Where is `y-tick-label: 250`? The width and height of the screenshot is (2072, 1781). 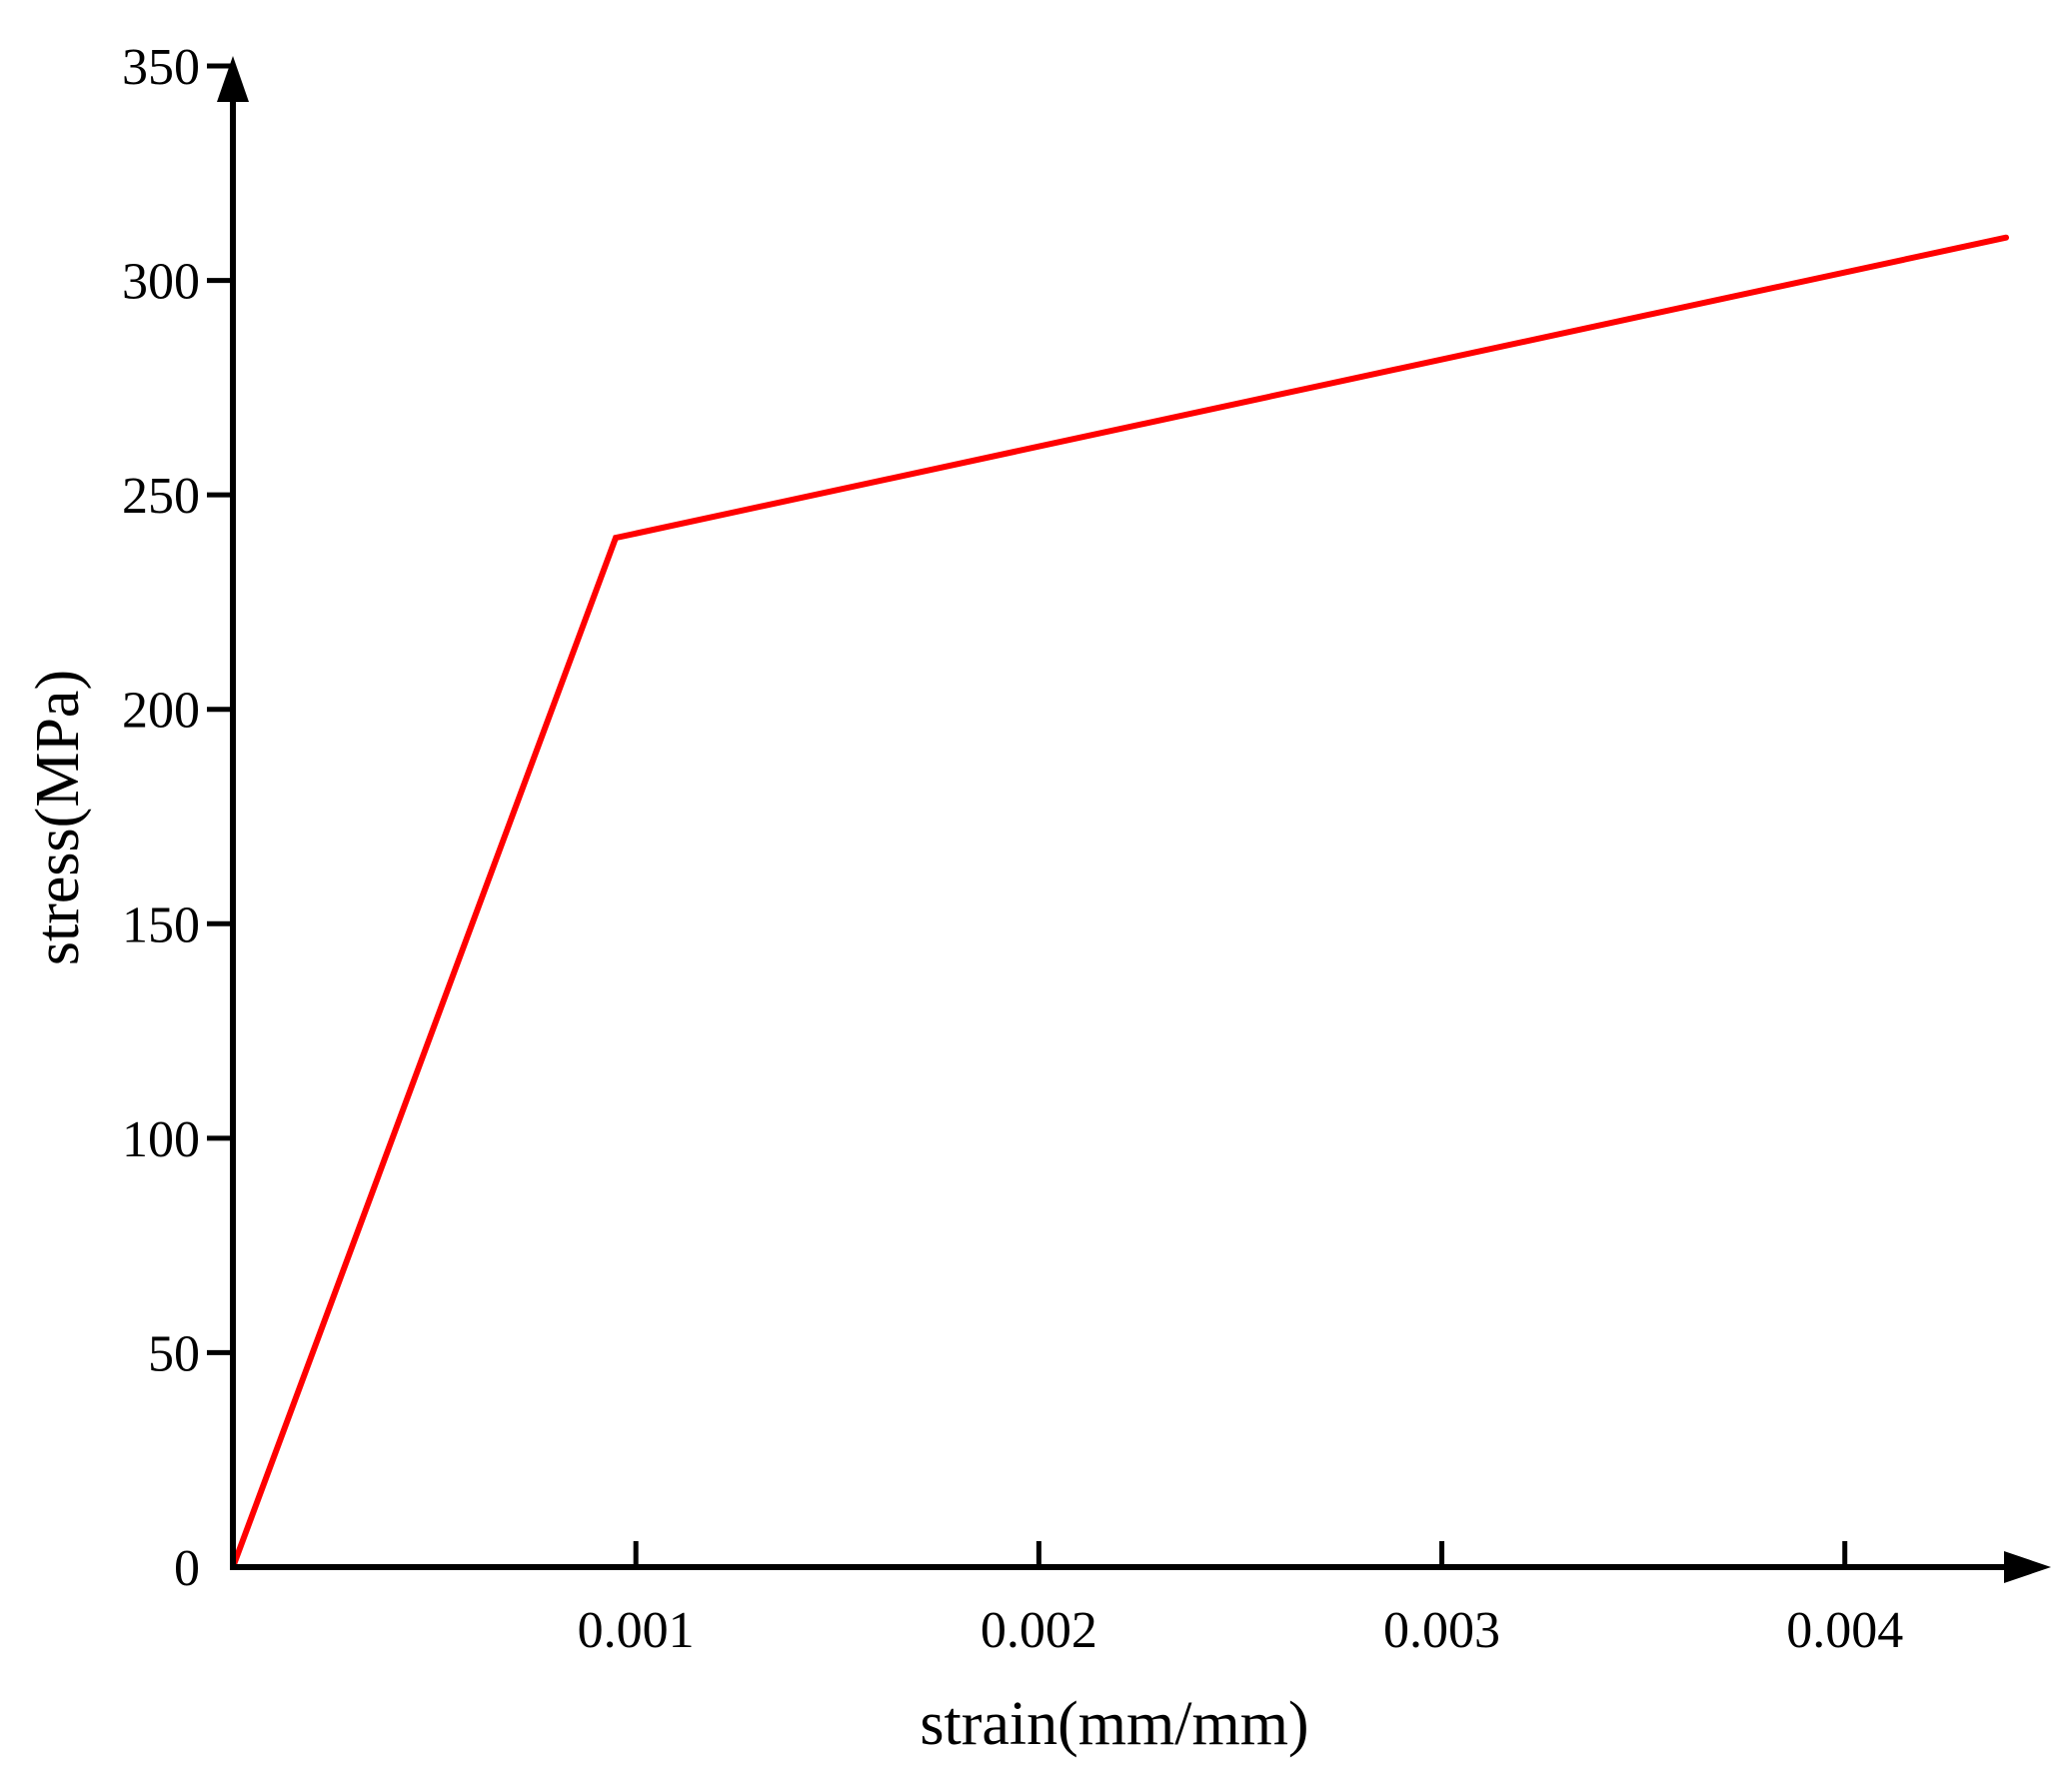 y-tick-label: 250 is located at coordinates (161, 496).